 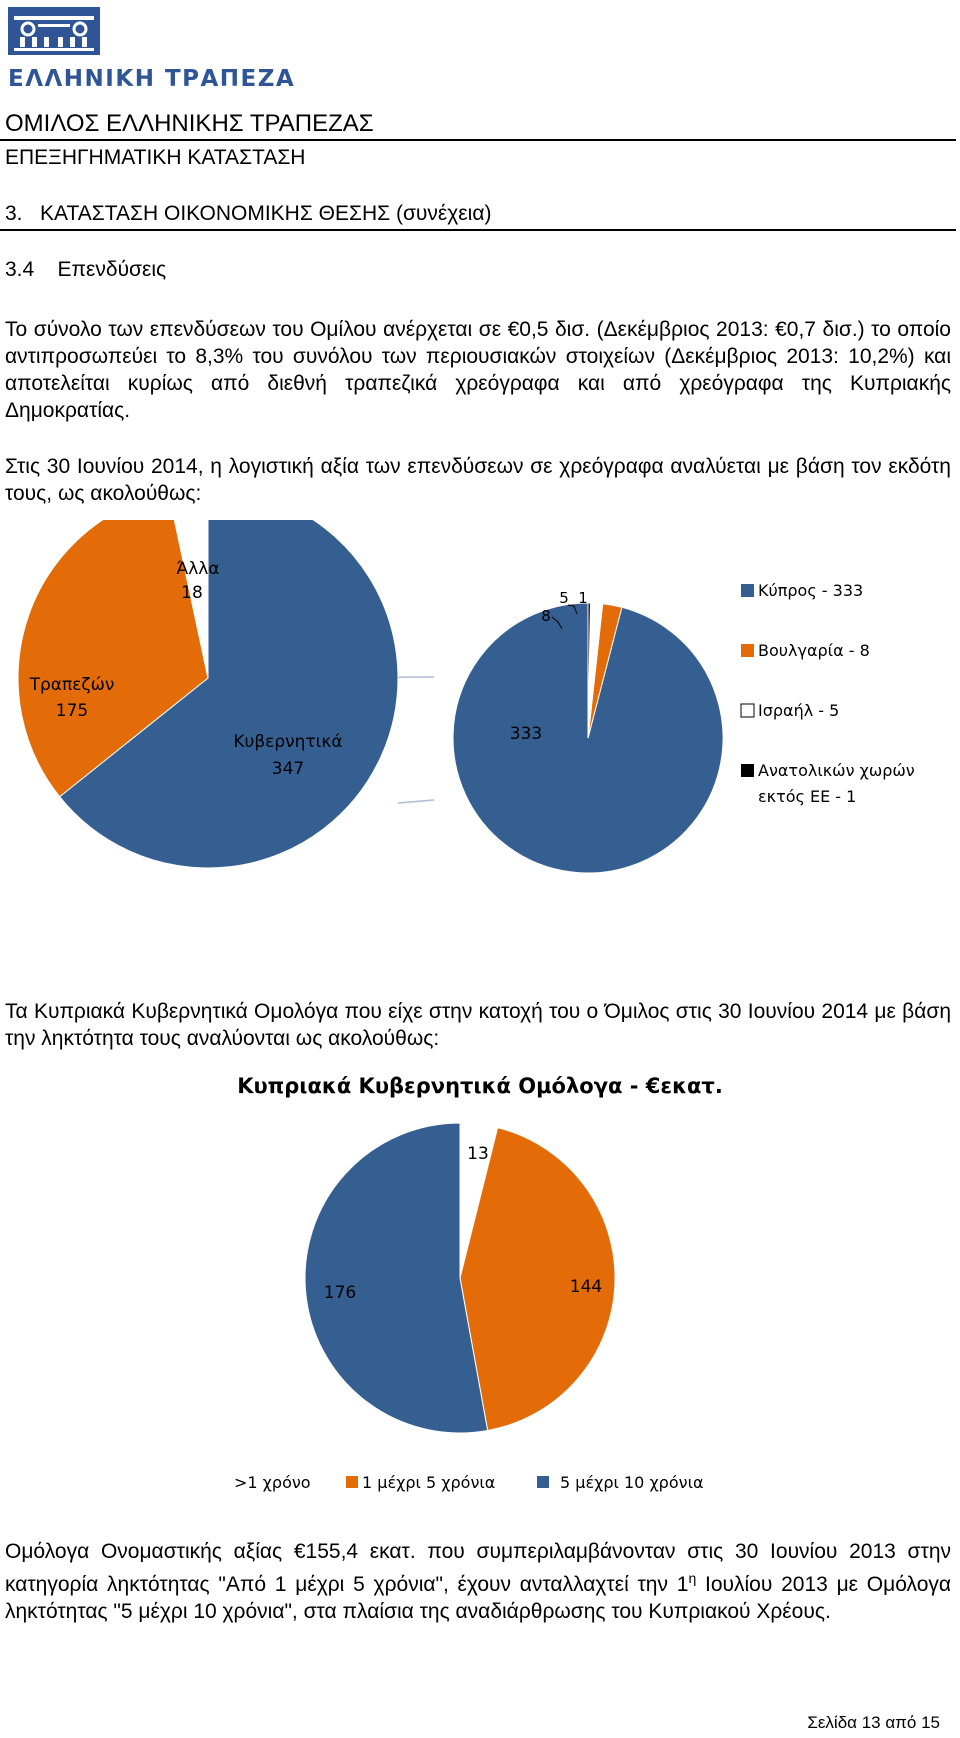 What do you see at coordinates (192, 593) in the screenshot?
I see `label-other-value: 18` at bounding box center [192, 593].